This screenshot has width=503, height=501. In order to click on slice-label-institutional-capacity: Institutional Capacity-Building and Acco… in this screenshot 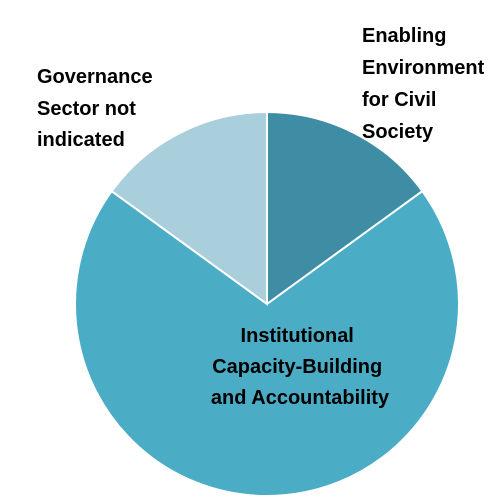, I will do `click(300, 367)`.